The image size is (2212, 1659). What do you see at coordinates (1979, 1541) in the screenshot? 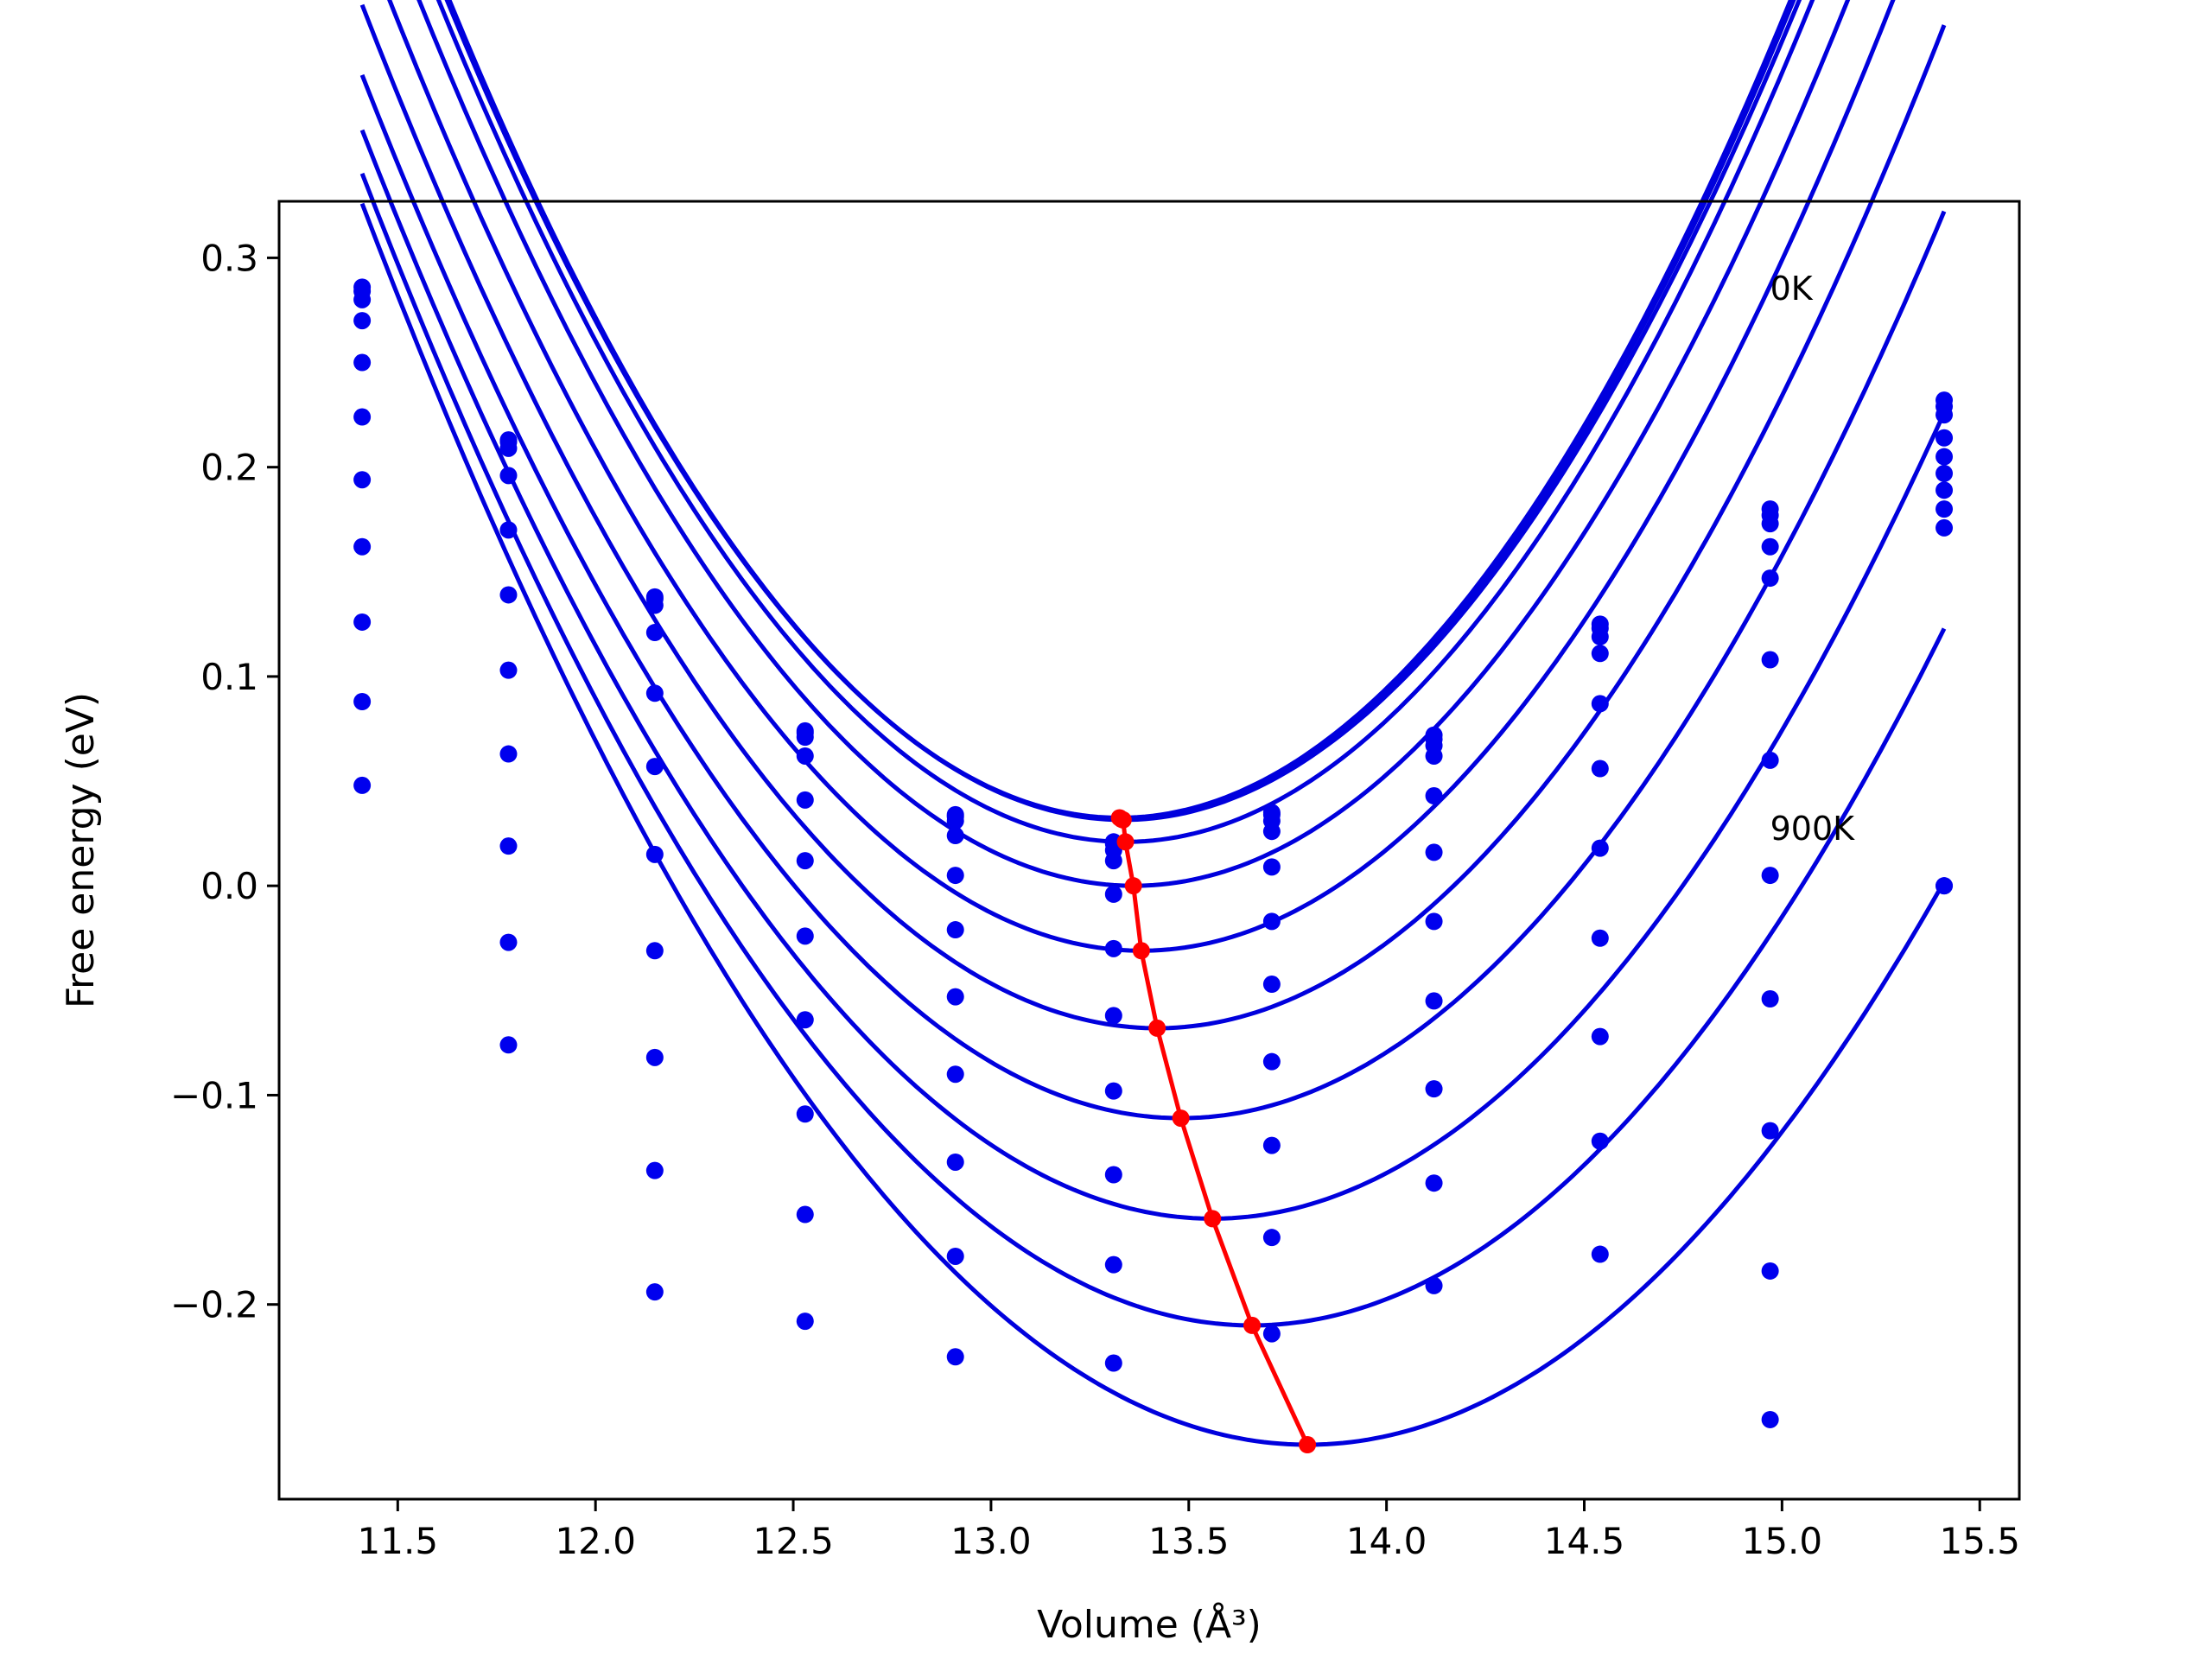
I see `x-tick-label: 15.5` at bounding box center [1979, 1541].